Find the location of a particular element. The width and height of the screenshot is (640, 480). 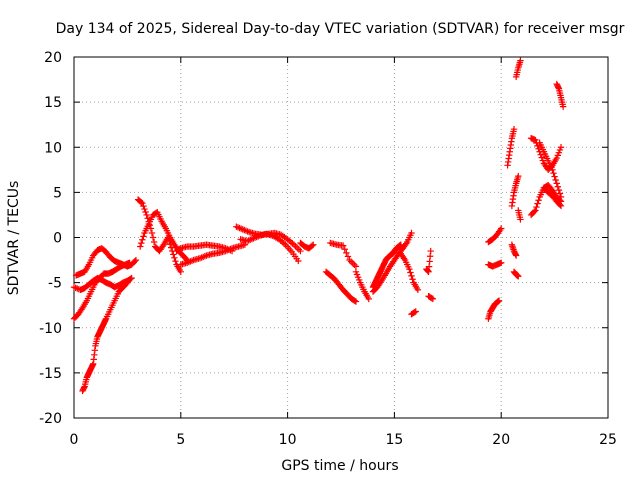

series-arc-h is located at coordinates (213, 254).